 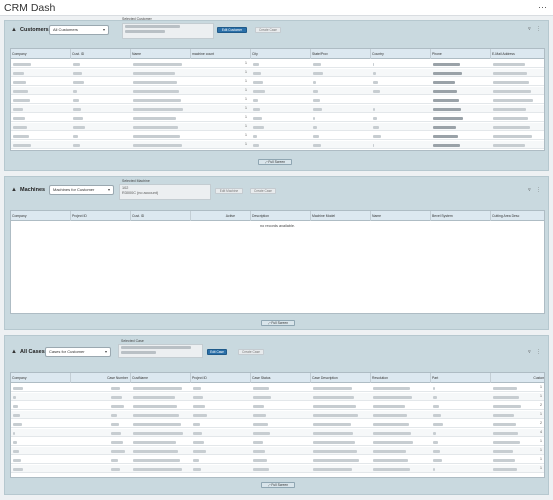 What do you see at coordinates (461, 216) in the screenshot?
I see `column-header: Bevel System` at bounding box center [461, 216].